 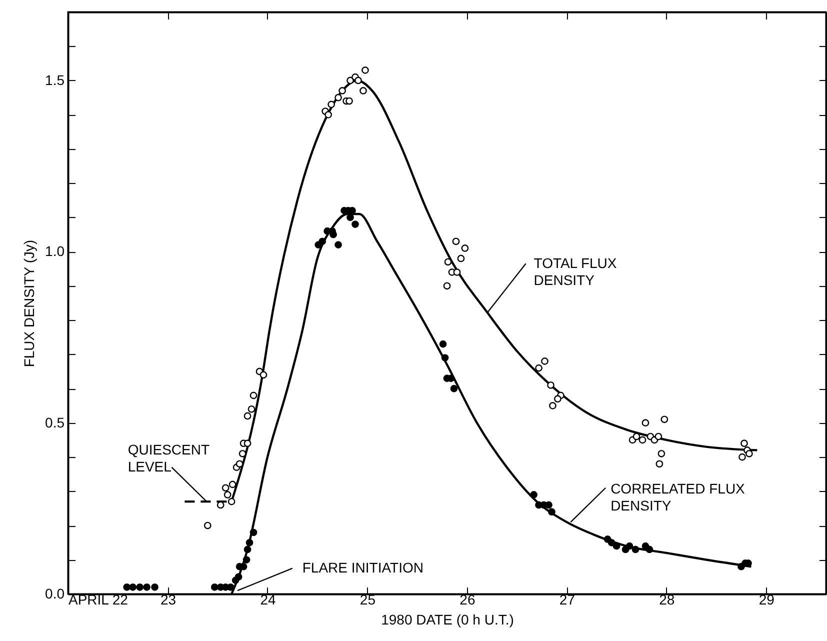 I want to click on x-tick-label: 29, so click(x=766, y=600).